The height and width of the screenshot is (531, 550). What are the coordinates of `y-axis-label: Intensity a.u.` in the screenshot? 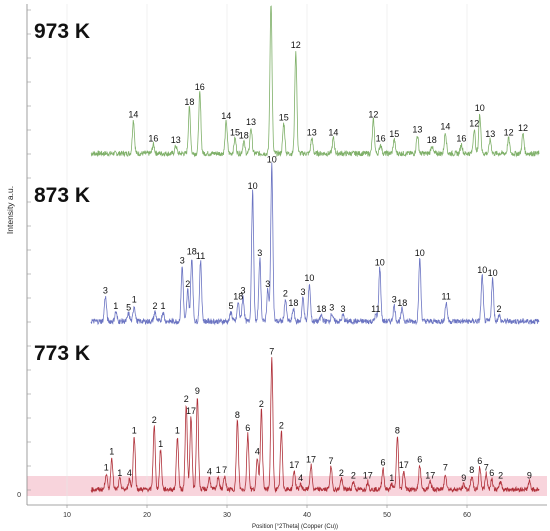 It's located at (10, 210).